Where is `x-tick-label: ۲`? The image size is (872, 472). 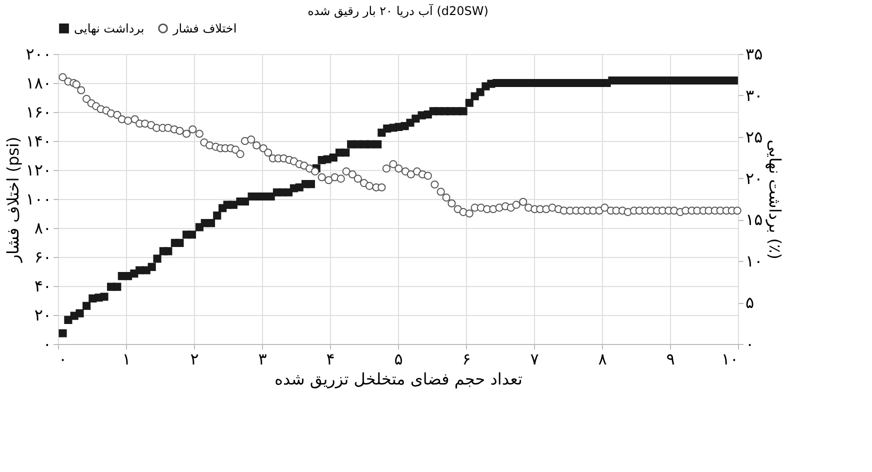
x-tick-label: ۲ is located at coordinates (194, 359).